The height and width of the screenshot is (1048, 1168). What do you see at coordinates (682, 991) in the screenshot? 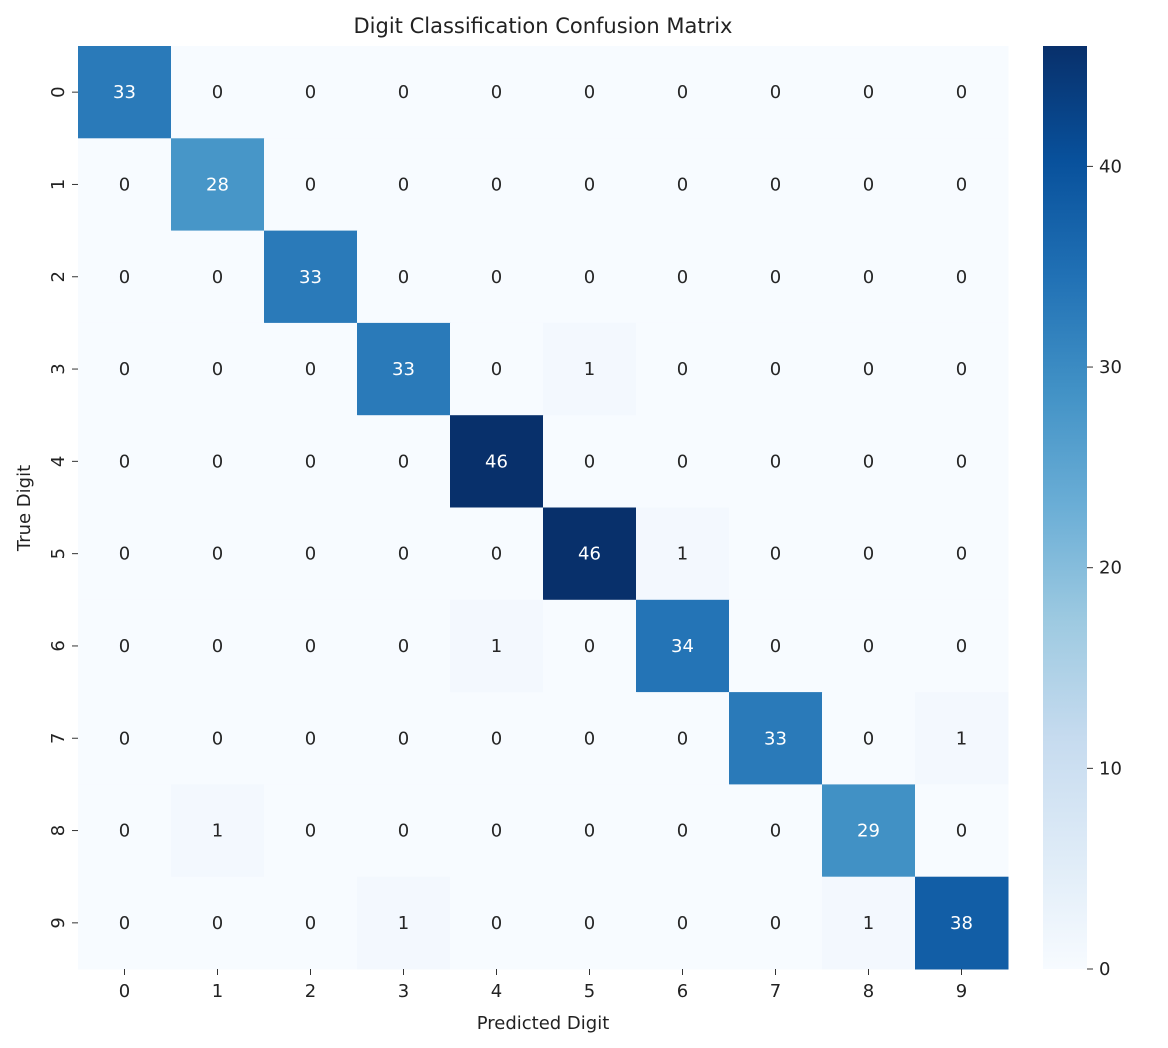
I see `x-tick-label: 6` at bounding box center [682, 991].